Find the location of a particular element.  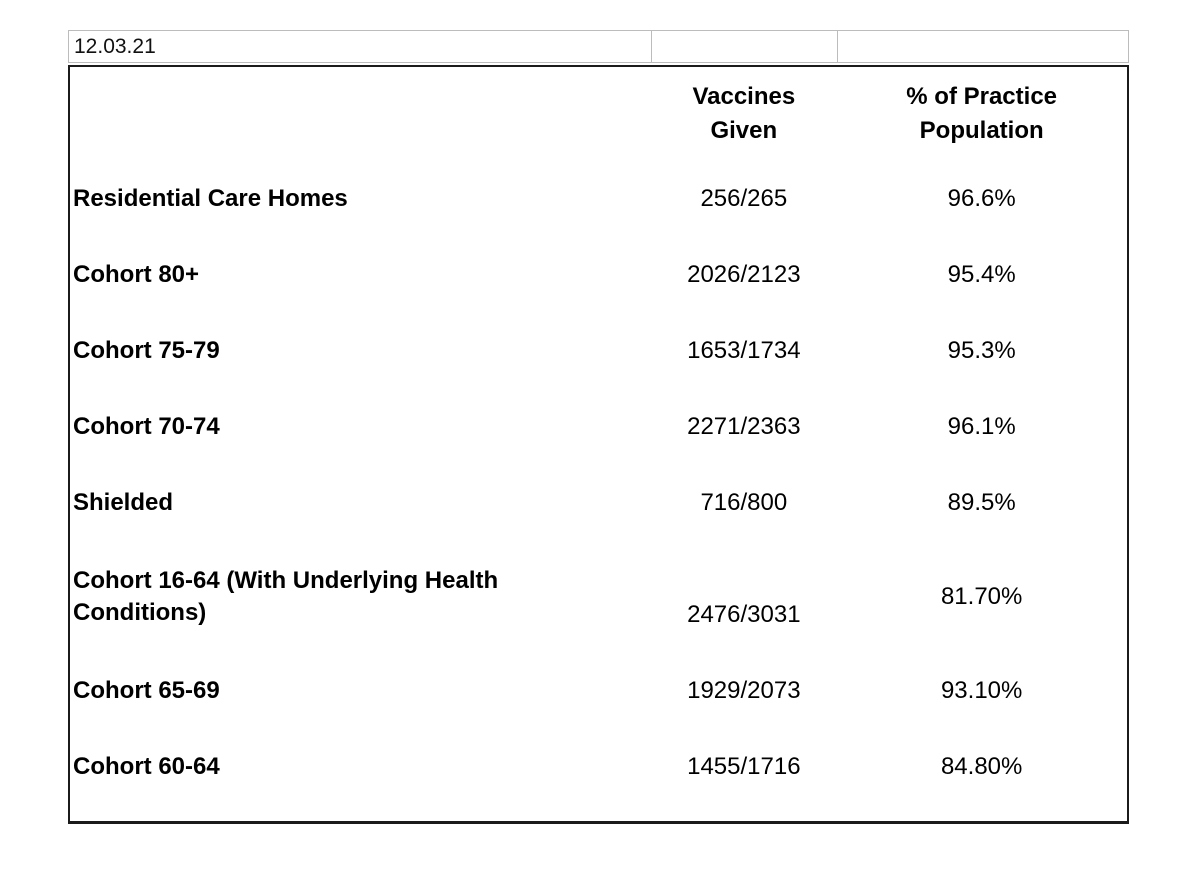

cell-vaccines-given: 716/800 is located at coordinates (744, 502).